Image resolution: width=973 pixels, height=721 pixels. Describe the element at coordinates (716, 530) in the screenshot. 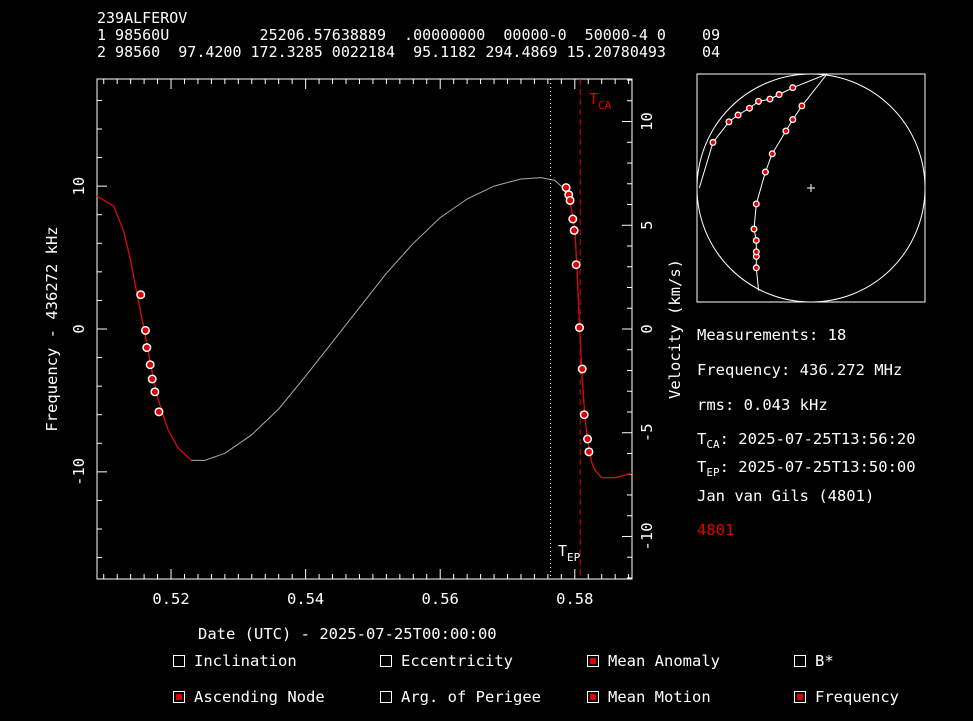

I see `site-id: 4801` at that location.